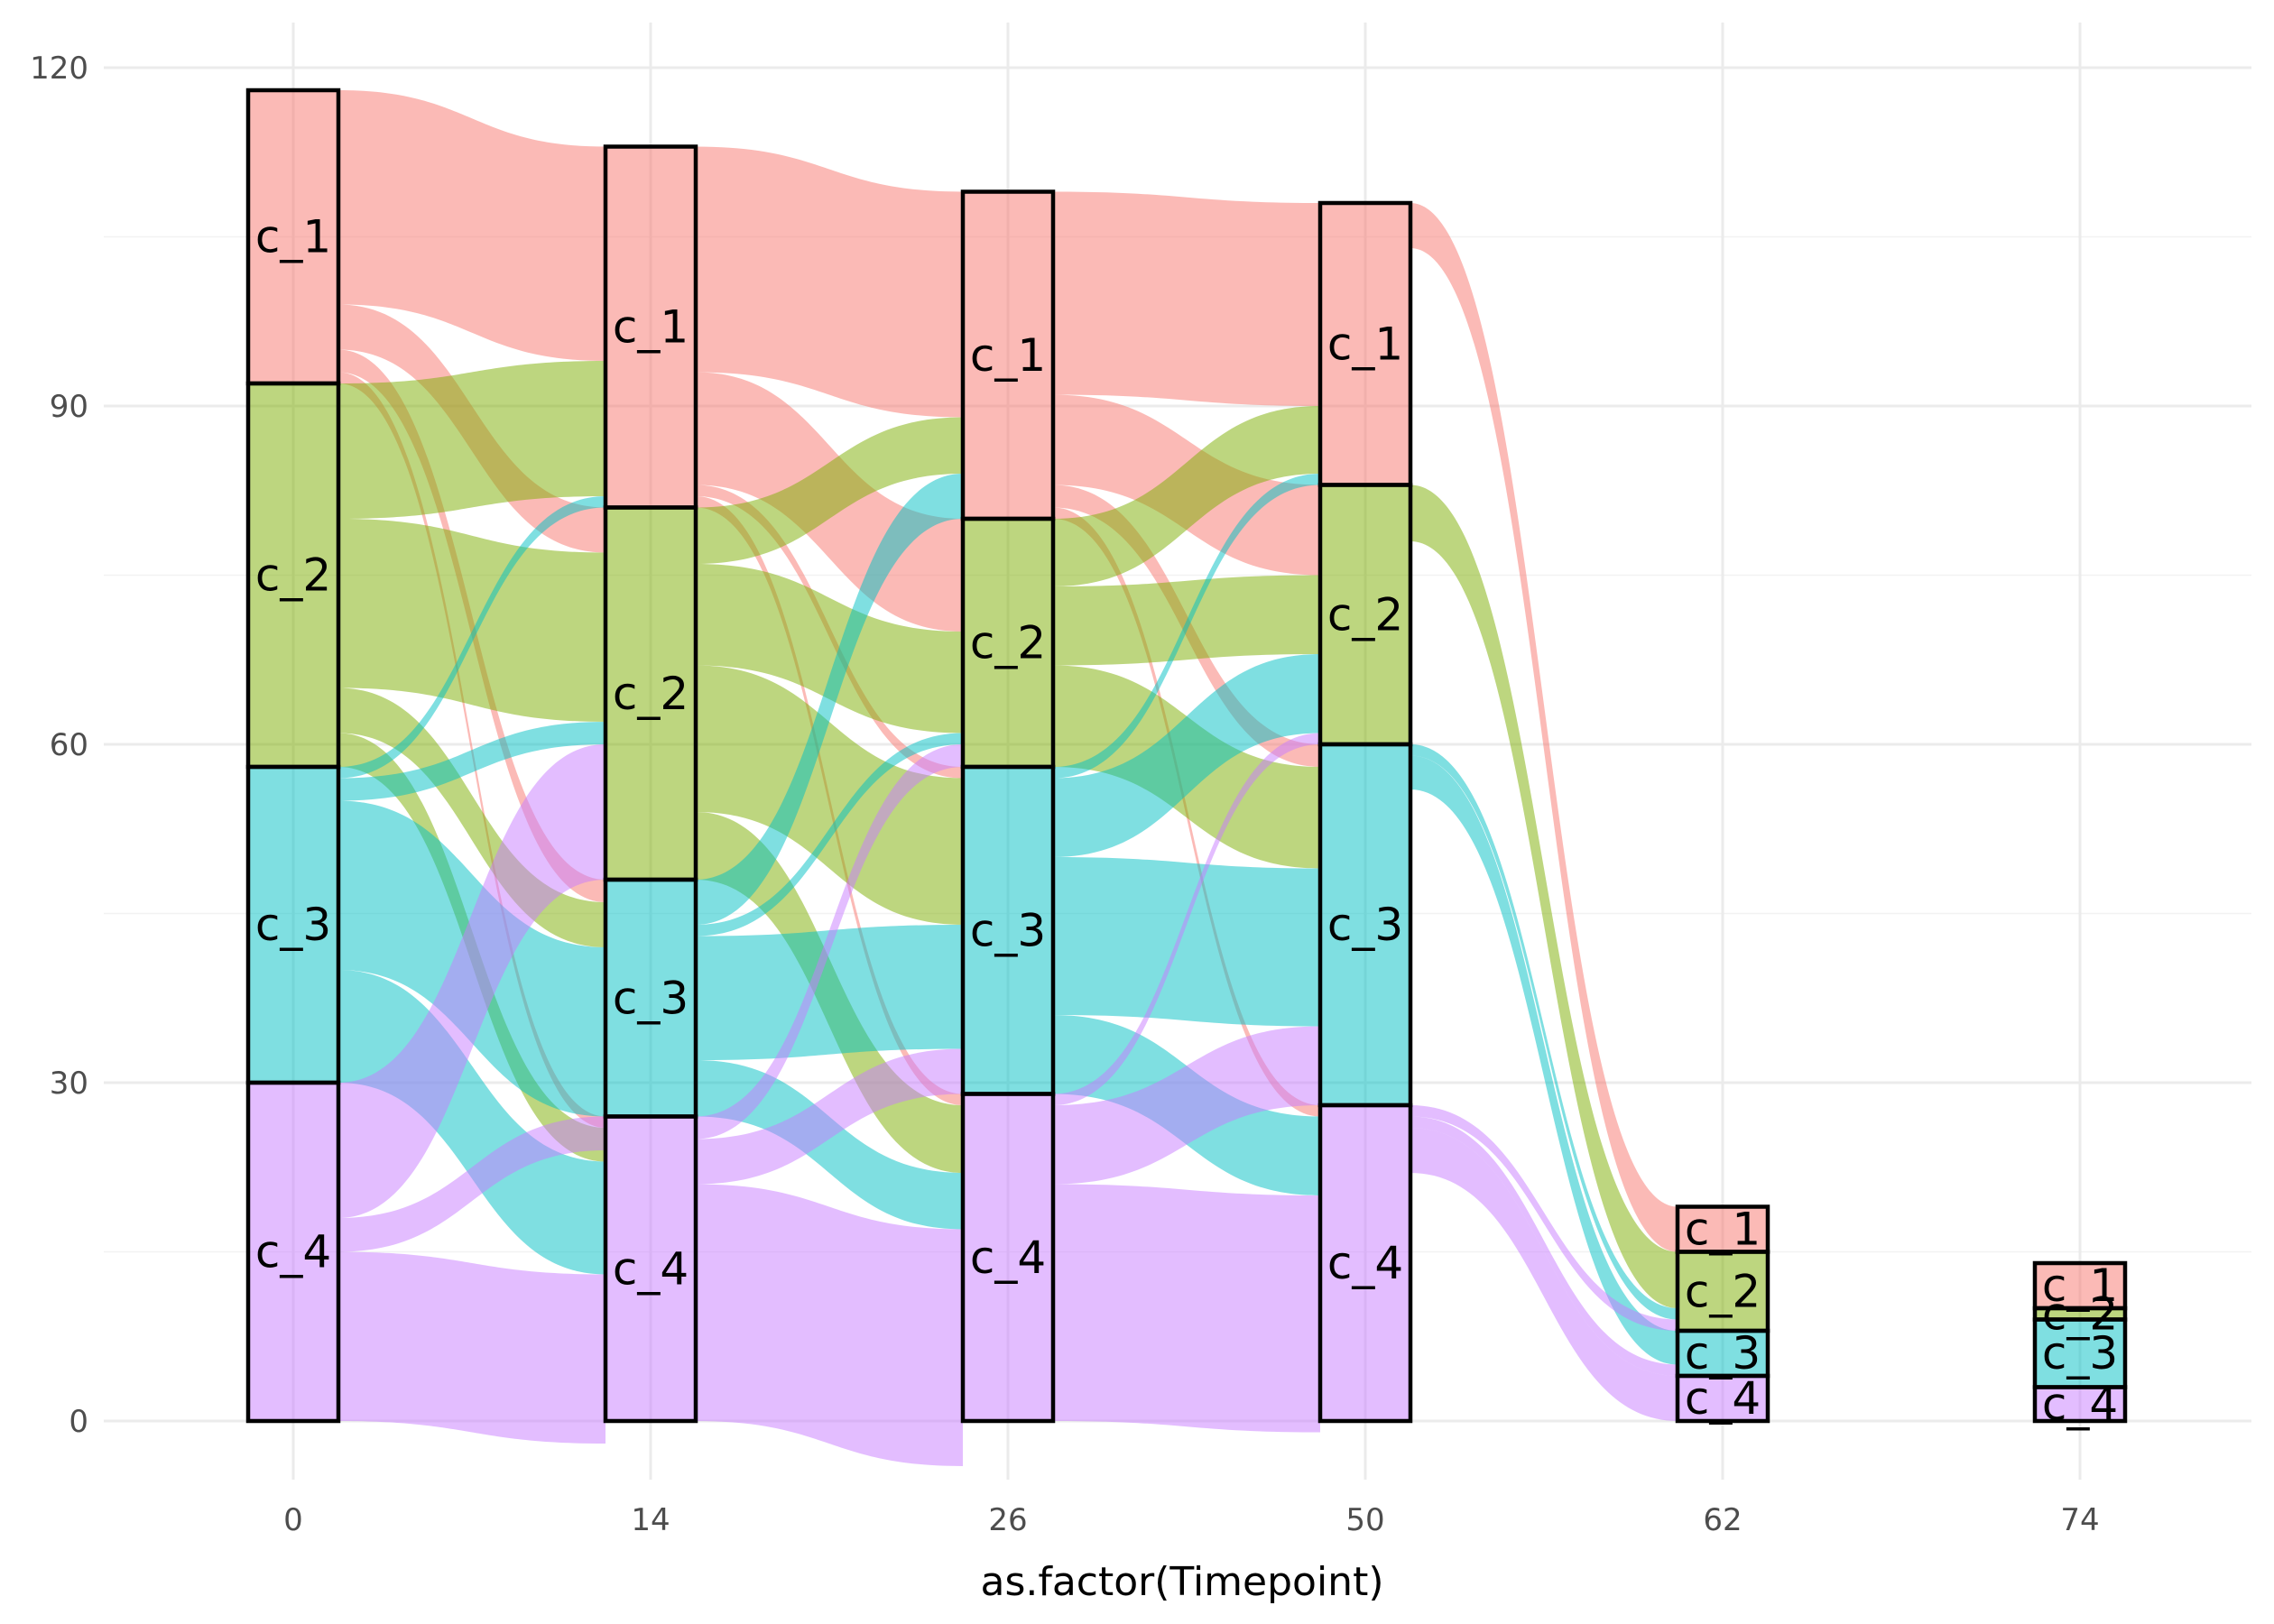 The image size is (2274, 1624). I want to click on y-tick-label: 0, so click(79, 1422).